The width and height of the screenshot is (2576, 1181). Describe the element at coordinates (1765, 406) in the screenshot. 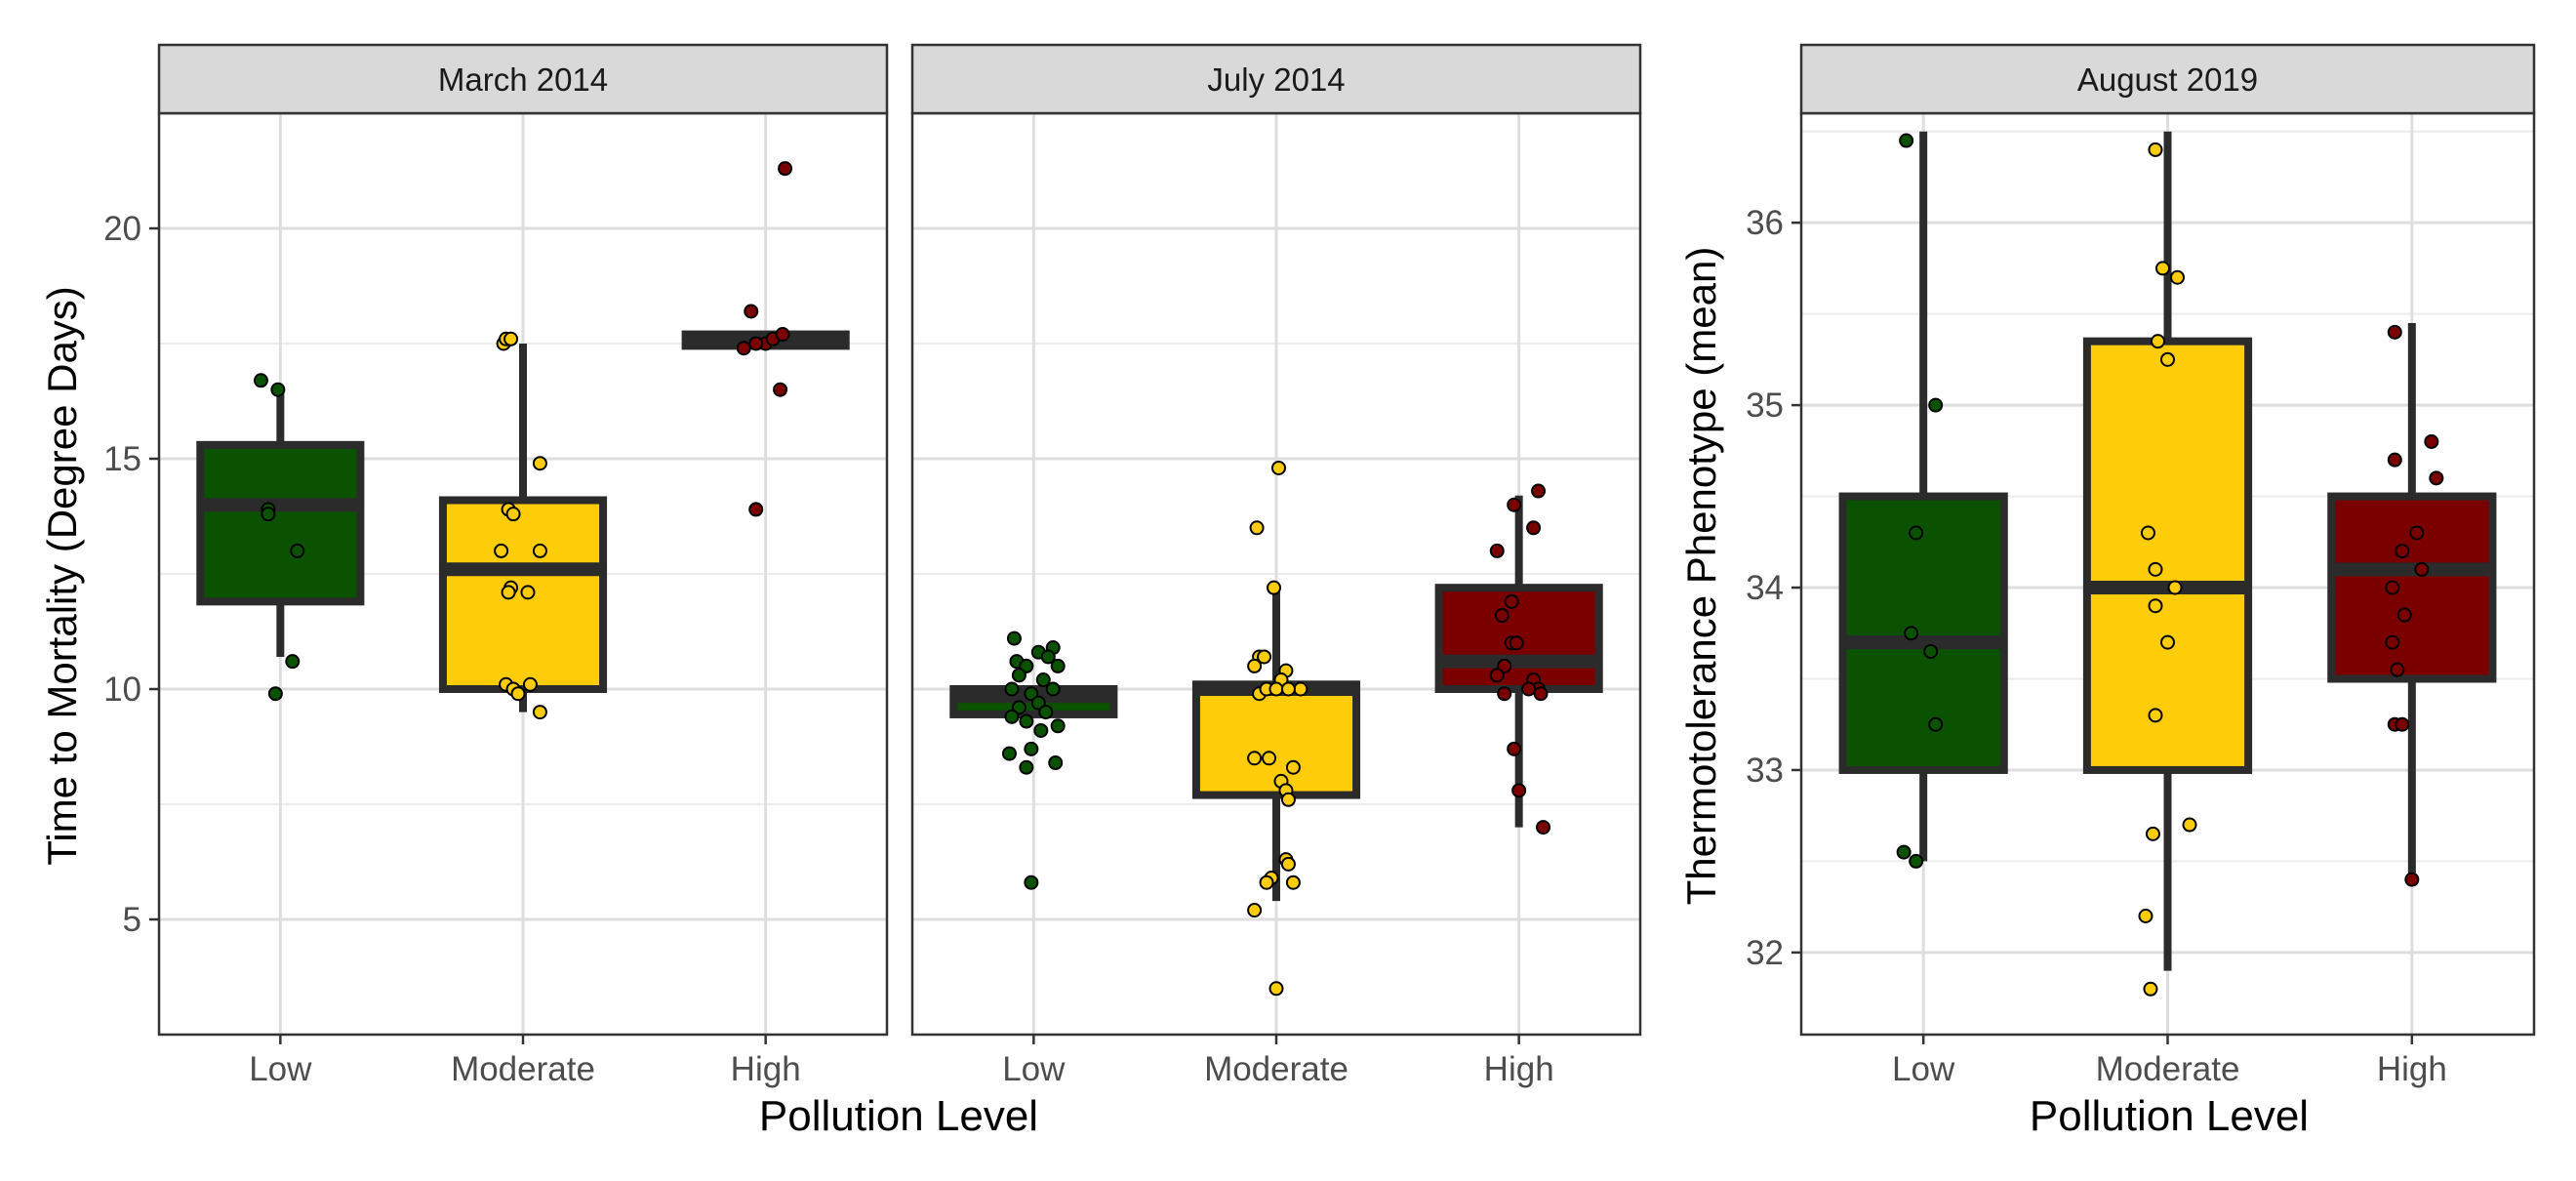

I see `y-tick-label: 35` at that location.